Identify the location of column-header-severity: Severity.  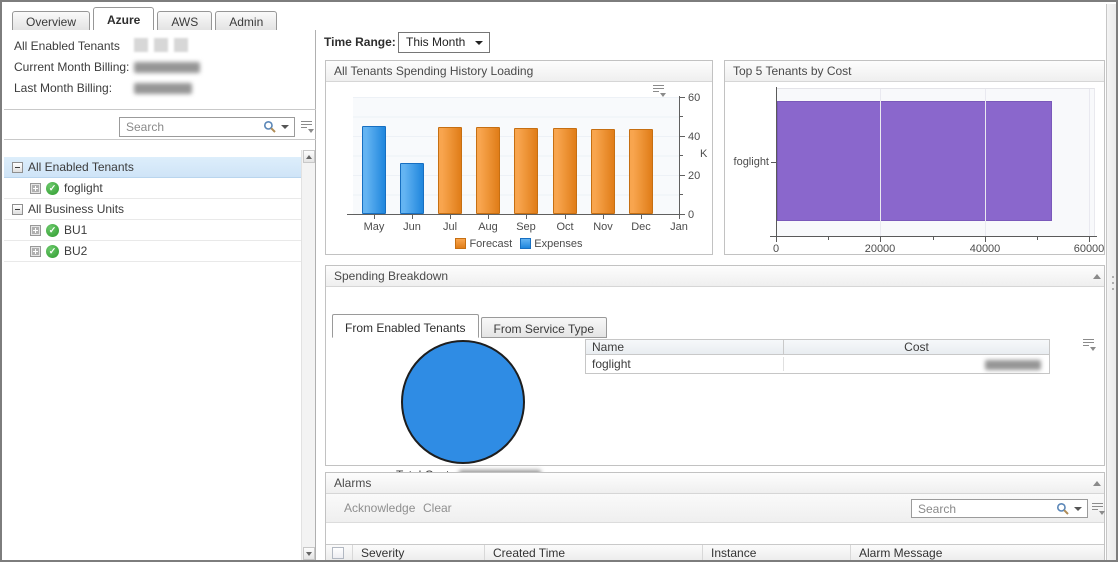
(419, 552).